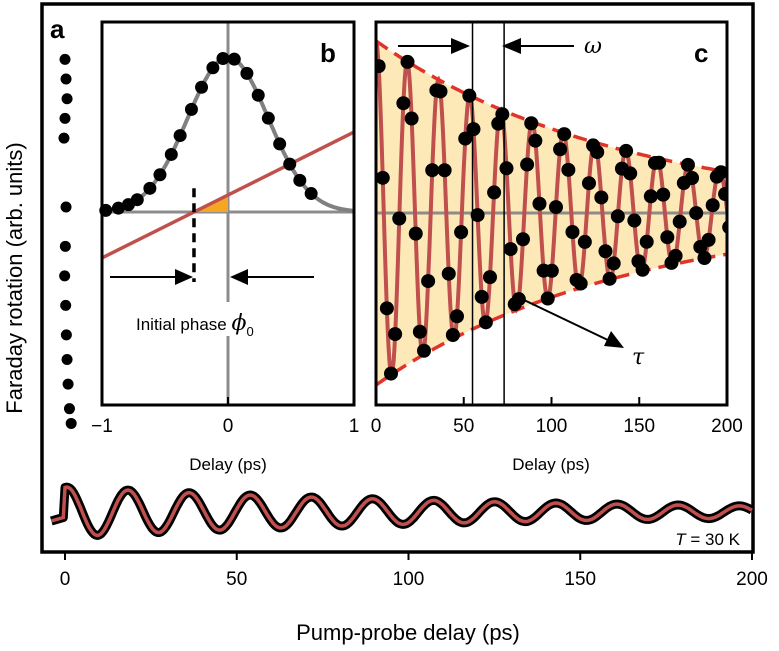 The width and height of the screenshot is (779, 651). Describe the element at coordinates (208, 134) in the screenshot. I see `panel-b-points` at that location.